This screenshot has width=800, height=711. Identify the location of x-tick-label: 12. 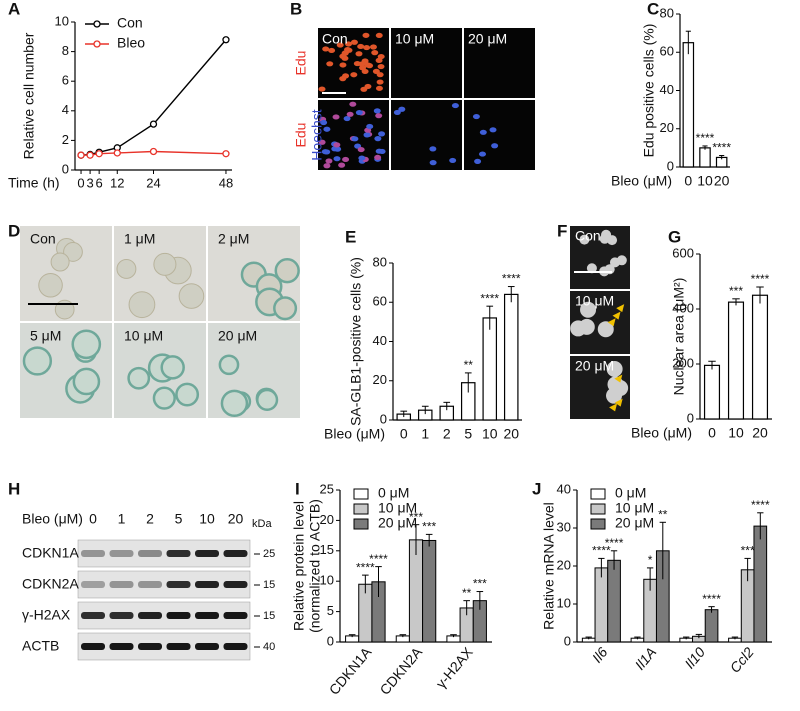
(117, 182).